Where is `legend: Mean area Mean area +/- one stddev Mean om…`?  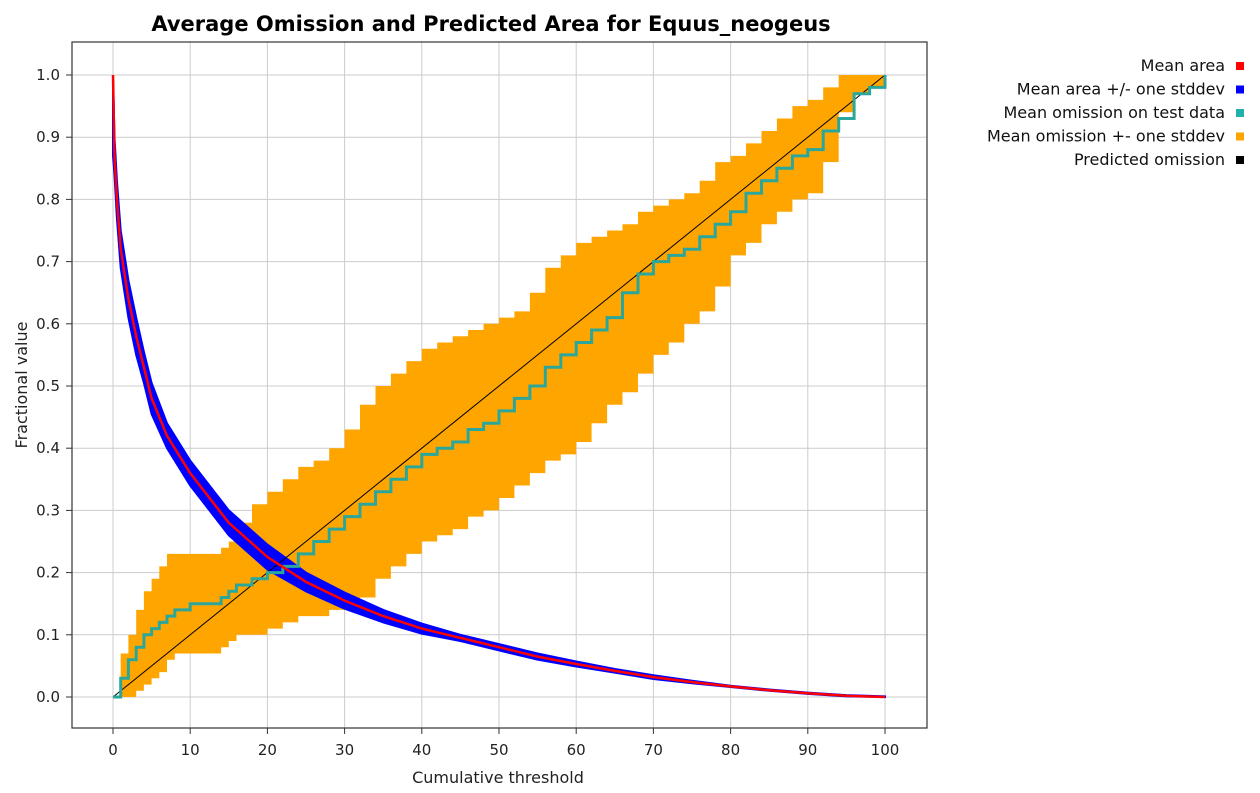 legend: Mean area Mean area +/- one stddev Mean om… is located at coordinates (1115, 112).